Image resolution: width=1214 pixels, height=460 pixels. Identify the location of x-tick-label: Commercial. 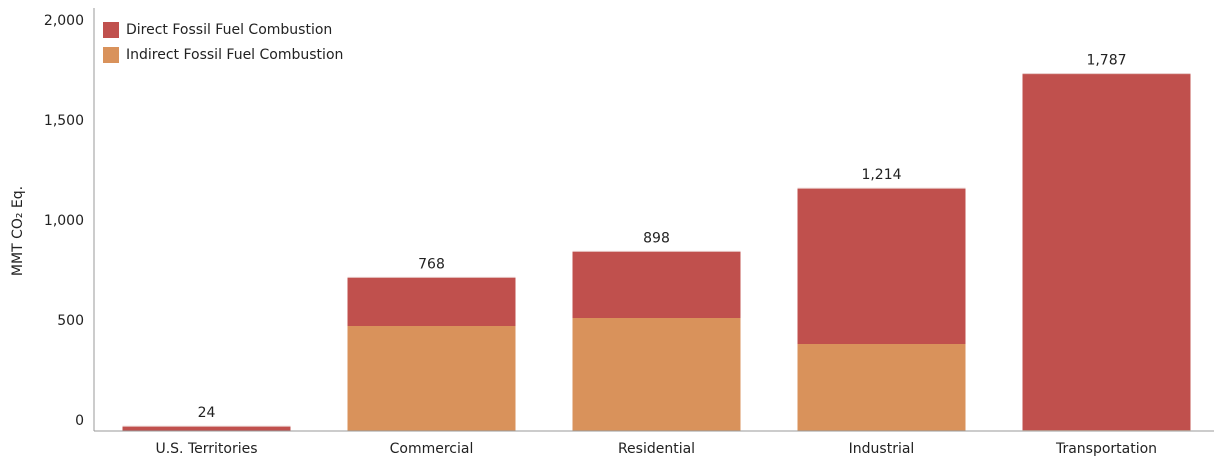
(432, 449).